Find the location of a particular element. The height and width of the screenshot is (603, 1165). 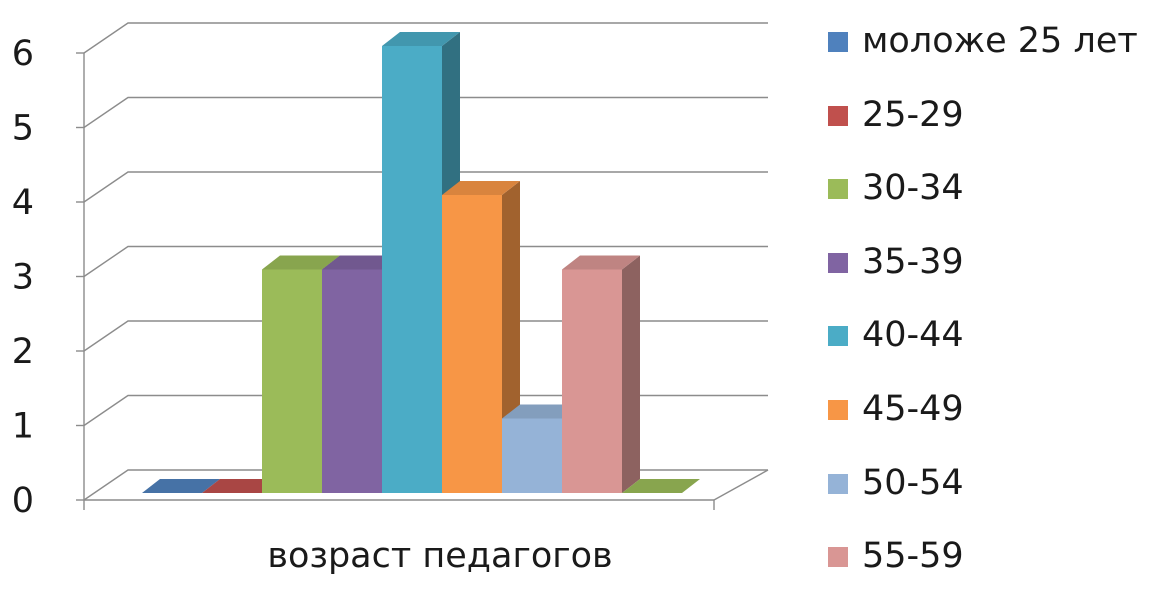

x-category-label: возраст педагогов is located at coordinates (440, 556).